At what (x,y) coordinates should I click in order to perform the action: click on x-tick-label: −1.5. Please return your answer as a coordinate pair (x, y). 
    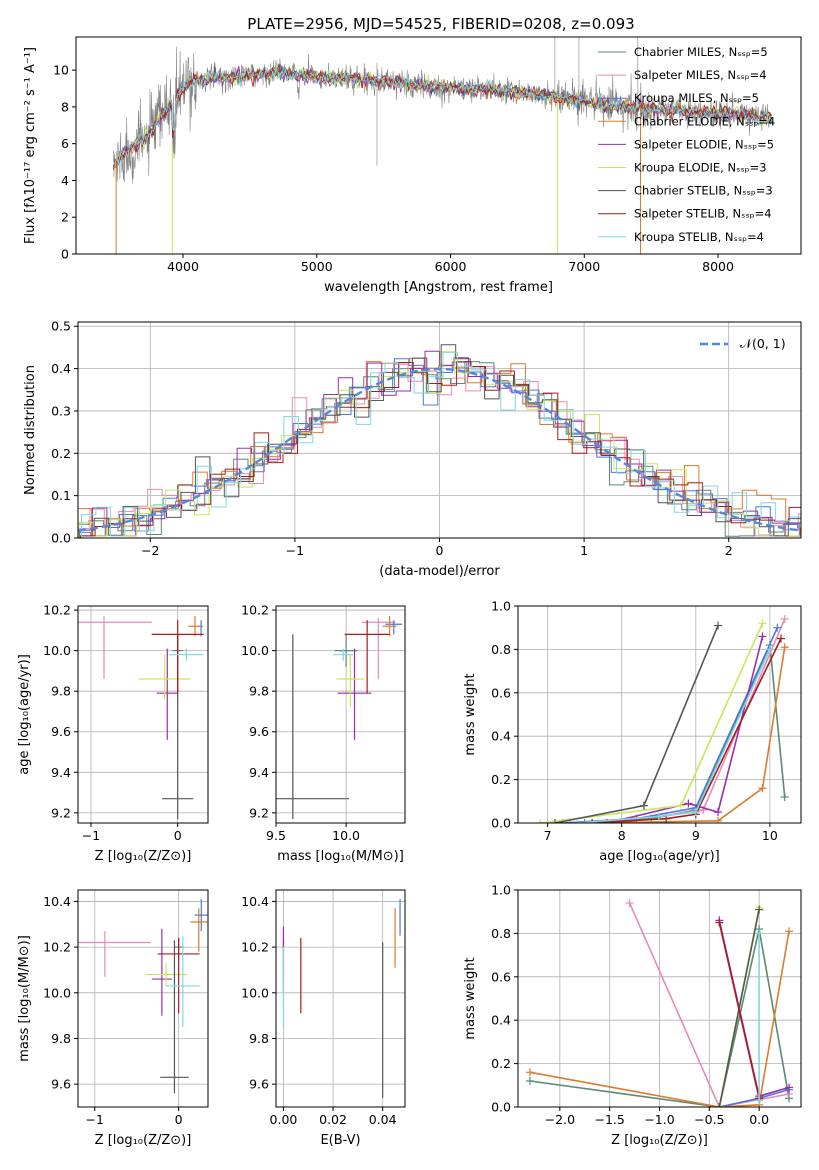
    Looking at the image, I should click on (609, 1119).